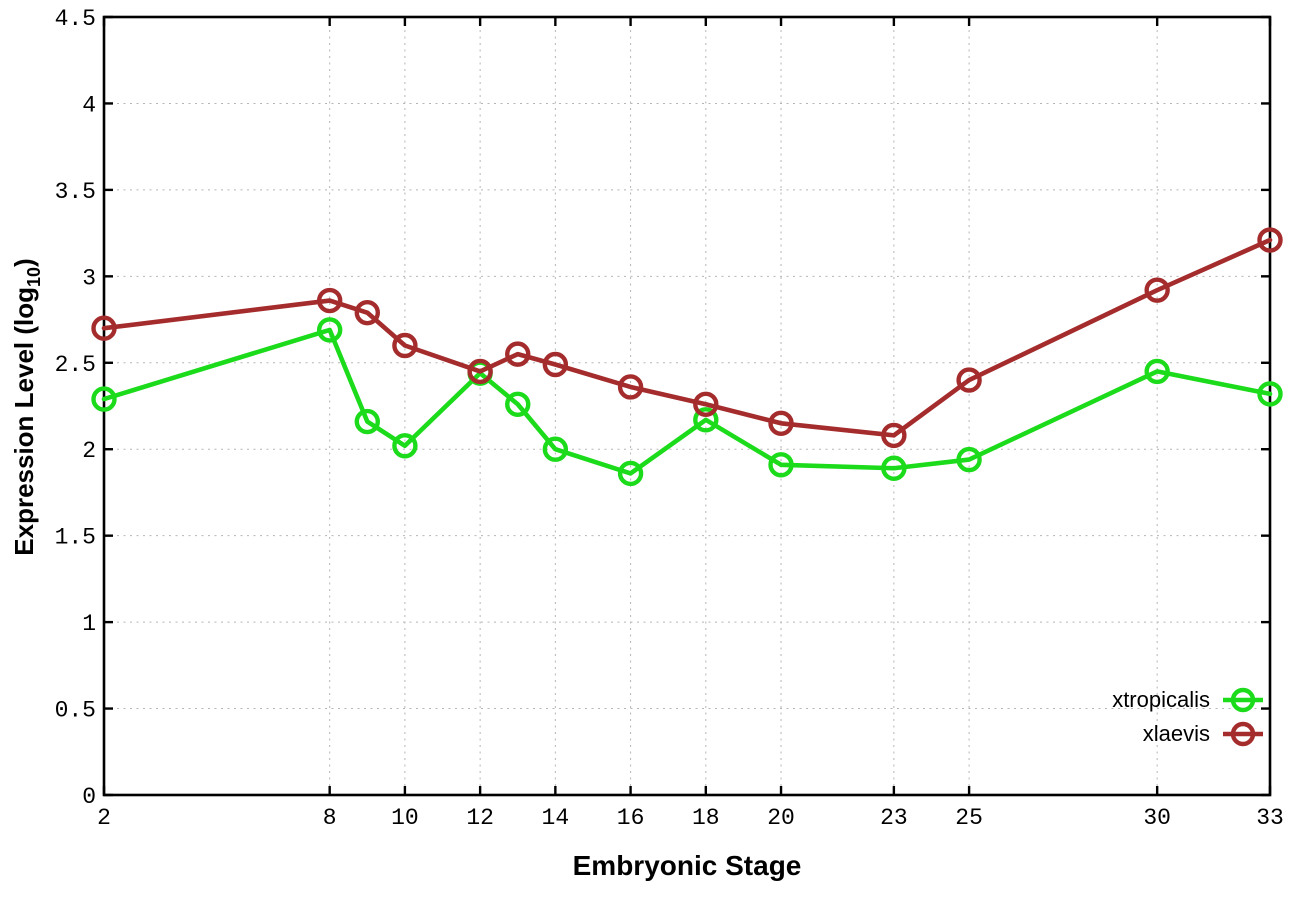  I want to click on y-tick-label: 1.5, so click(75, 538).